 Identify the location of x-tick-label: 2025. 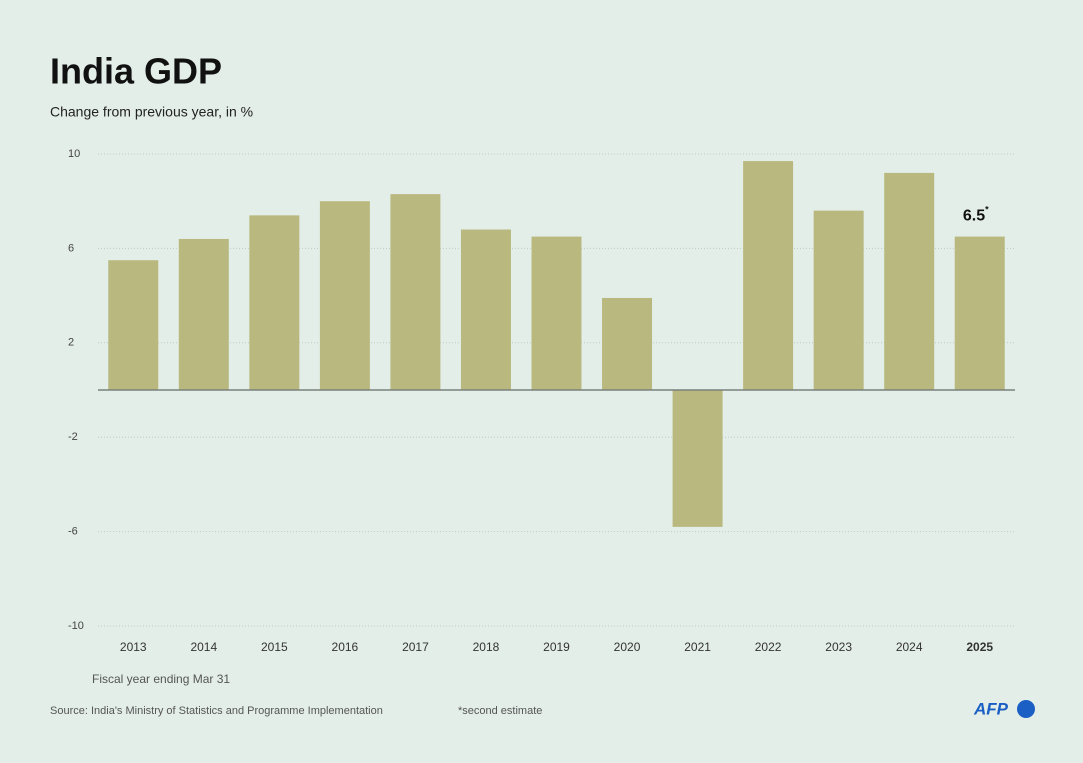
(979, 647).